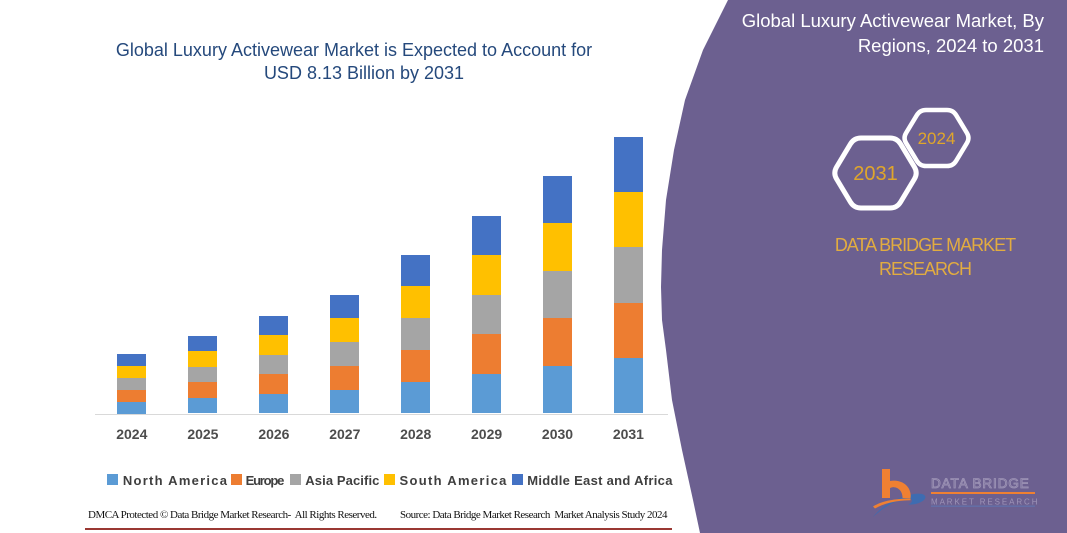 The width and height of the screenshot is (1067, 533). Describe the element at coordinates (980, 483) in the screenshot. I see `svg-text: DATA BRIDGE` at that location.